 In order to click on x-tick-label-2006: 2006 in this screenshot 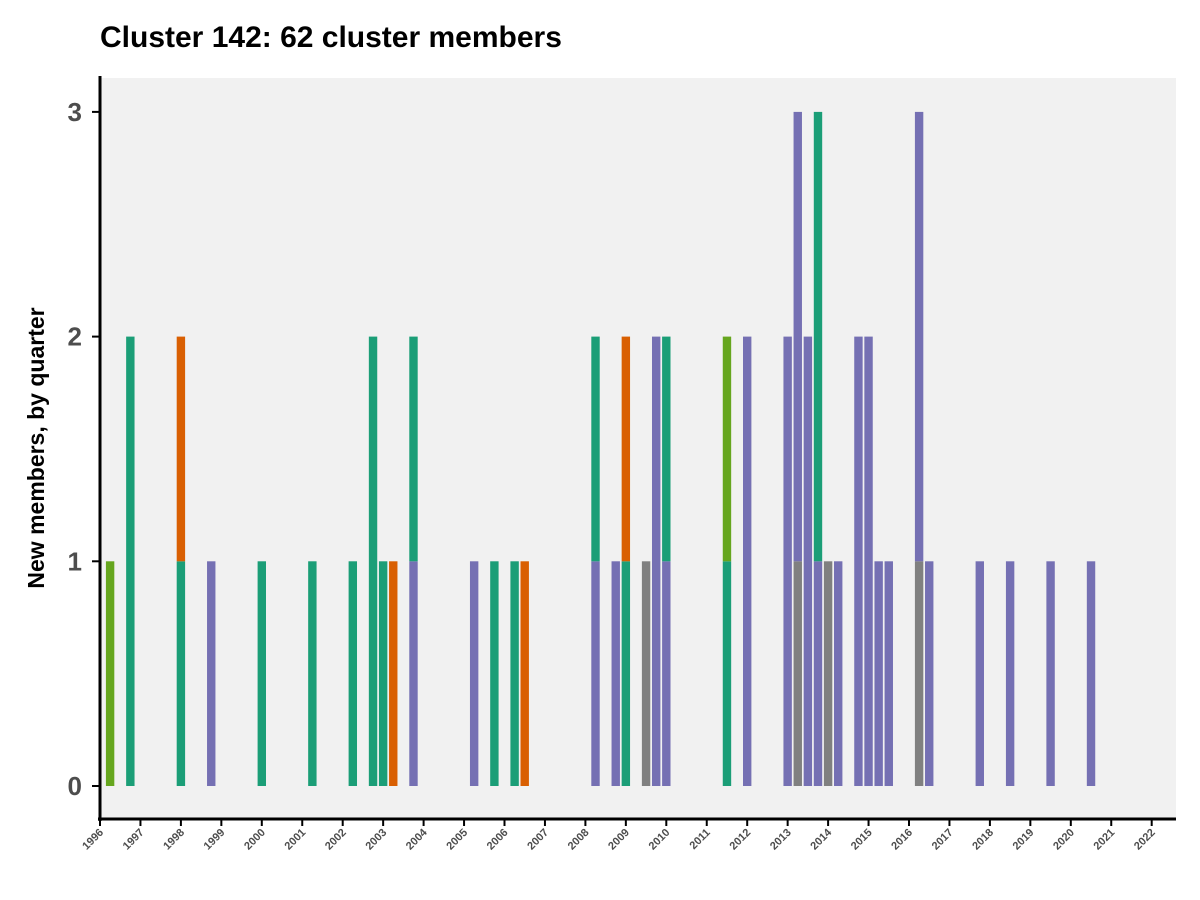, I will do `click(498, 840)`.